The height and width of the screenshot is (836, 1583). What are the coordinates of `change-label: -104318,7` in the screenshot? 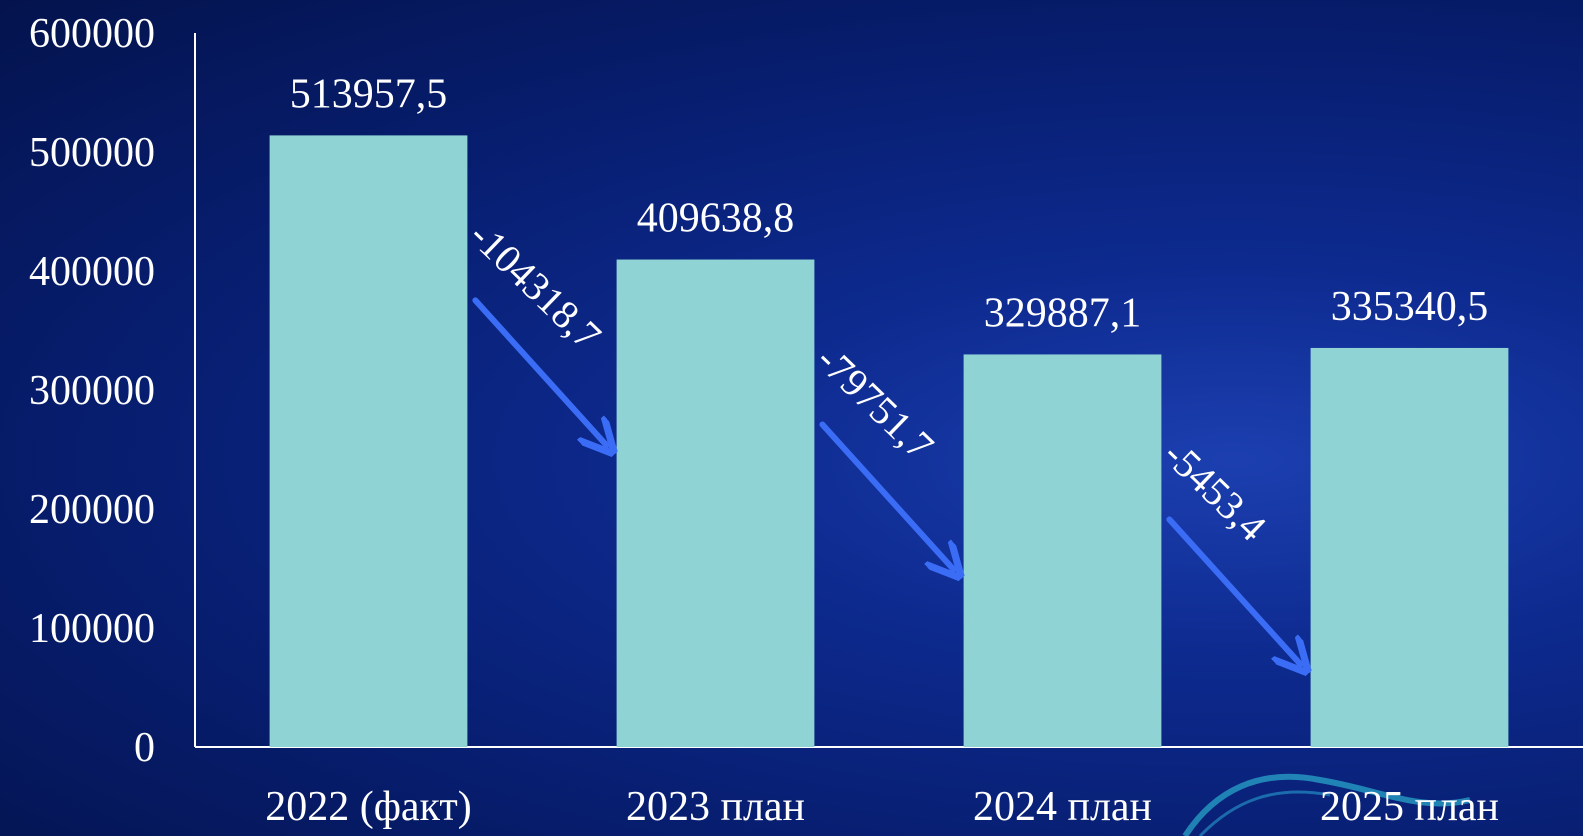 It's located at (535, 285).